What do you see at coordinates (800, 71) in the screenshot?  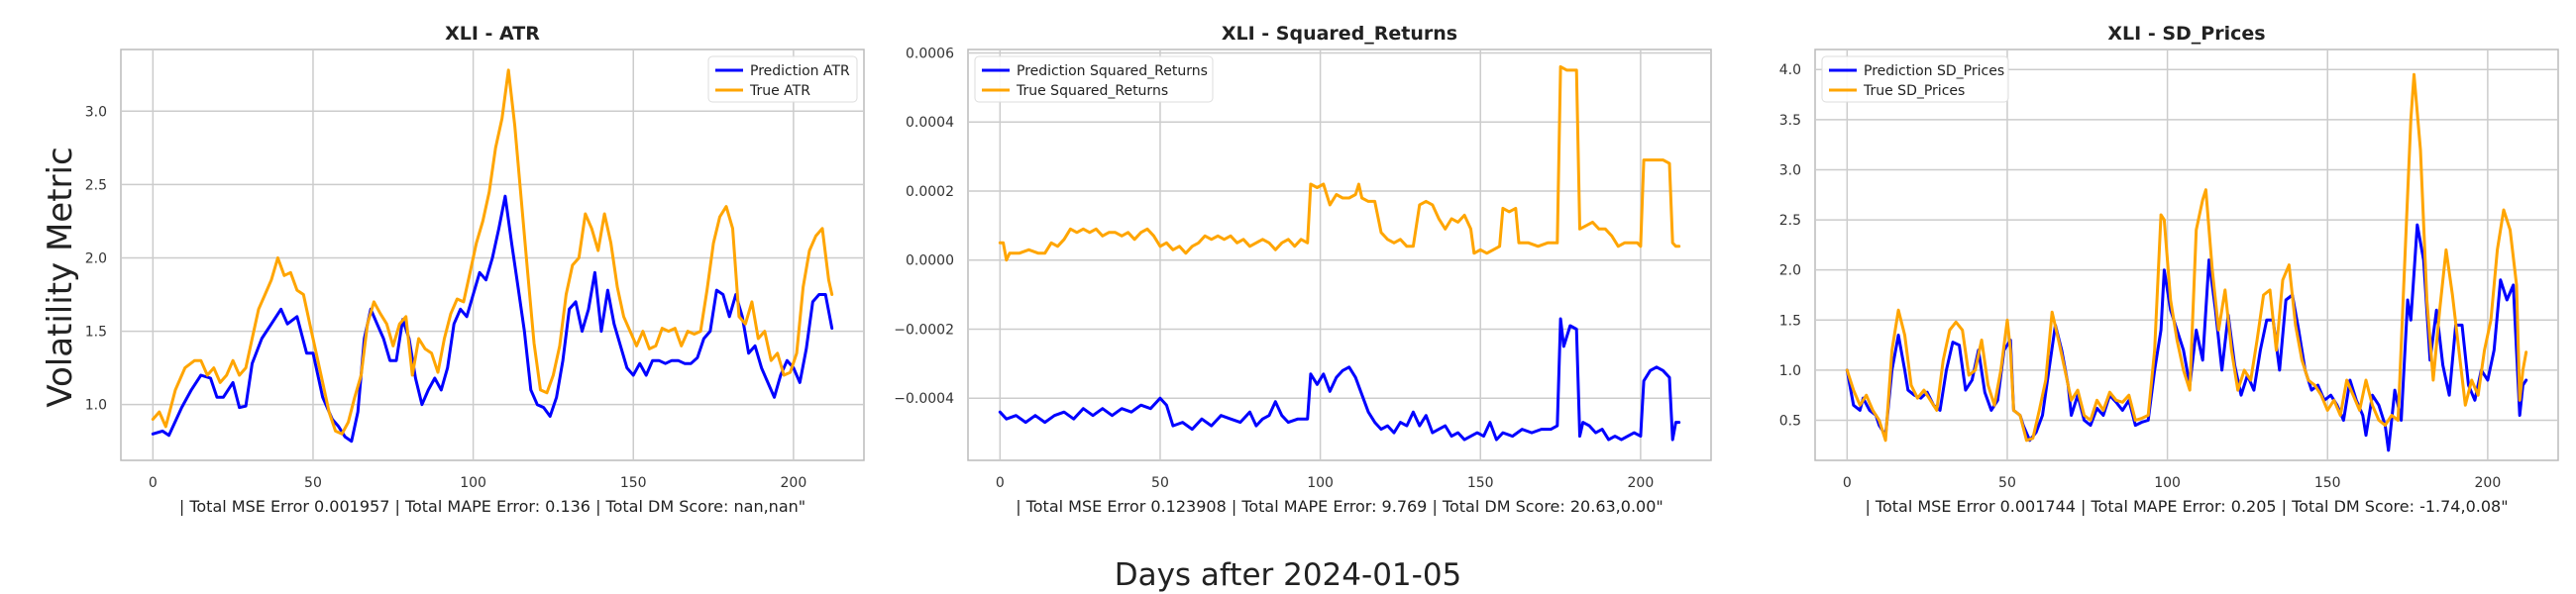 I see `legend-label-prediction: Prediction ATR` at bounding box center [800, 71].